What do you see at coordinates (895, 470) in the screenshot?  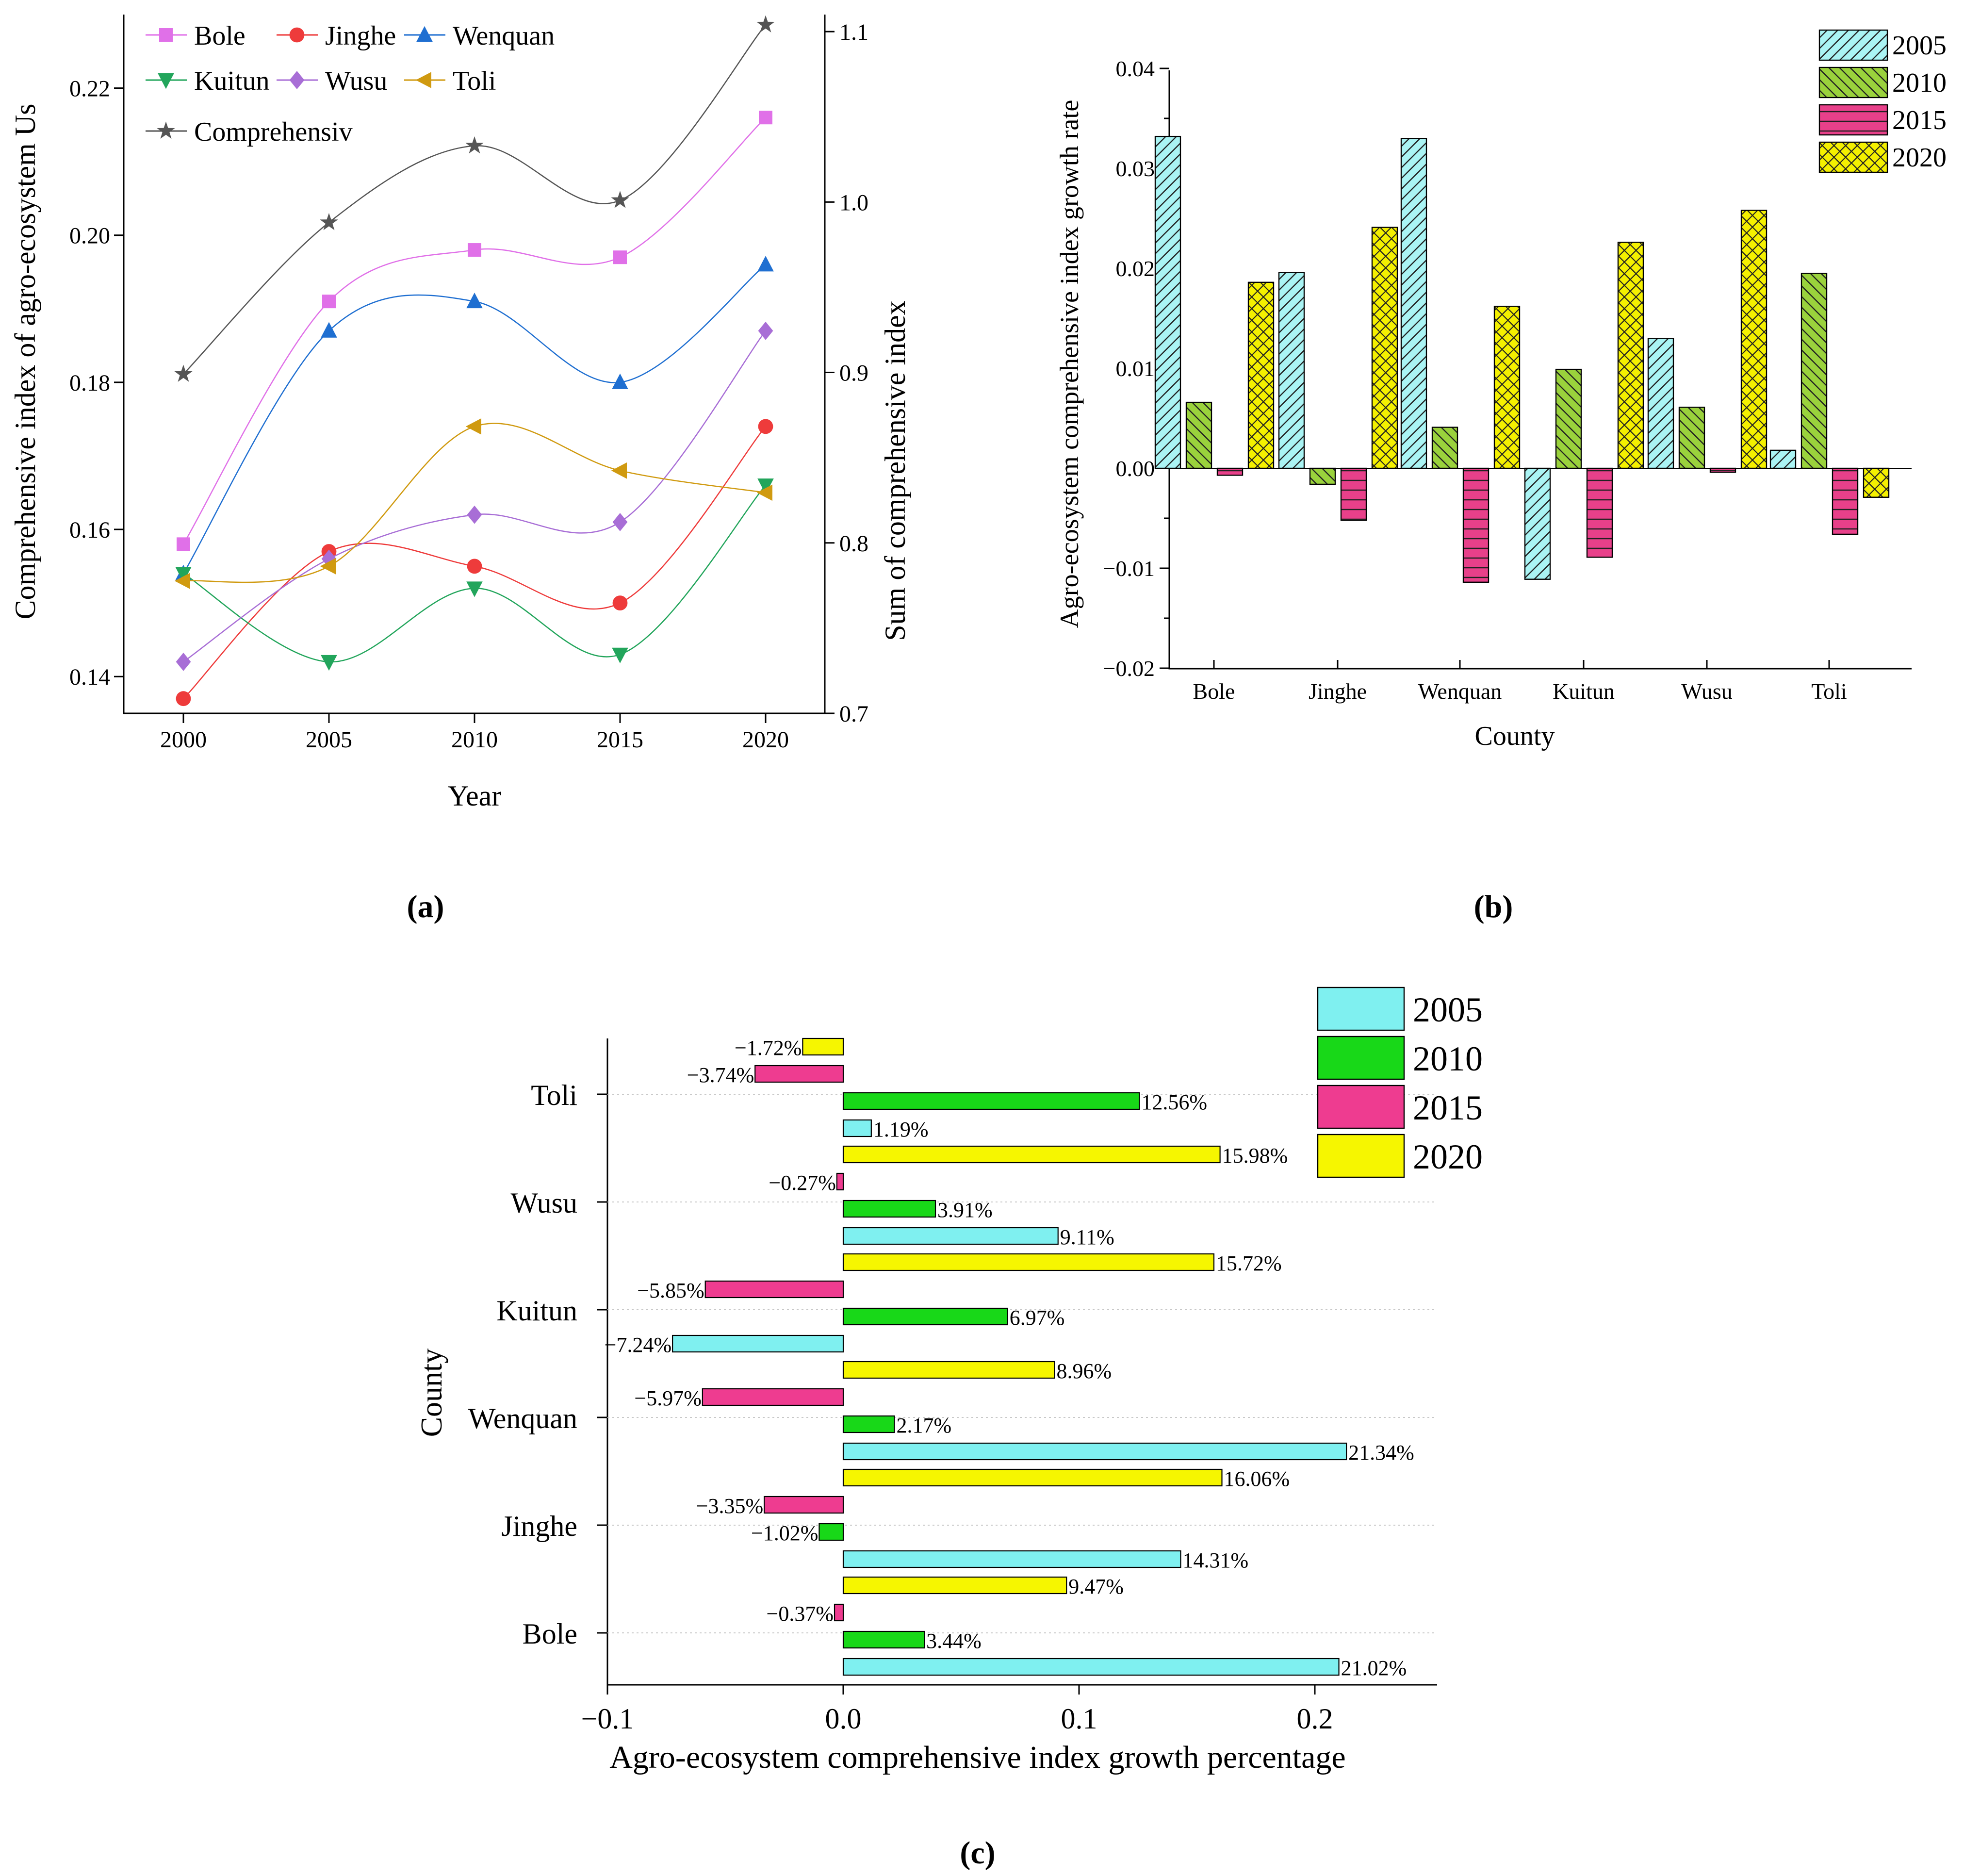 I see `panel-a-ylabel-right: Sum of comprehensive index` at bounding box center [895, 470].